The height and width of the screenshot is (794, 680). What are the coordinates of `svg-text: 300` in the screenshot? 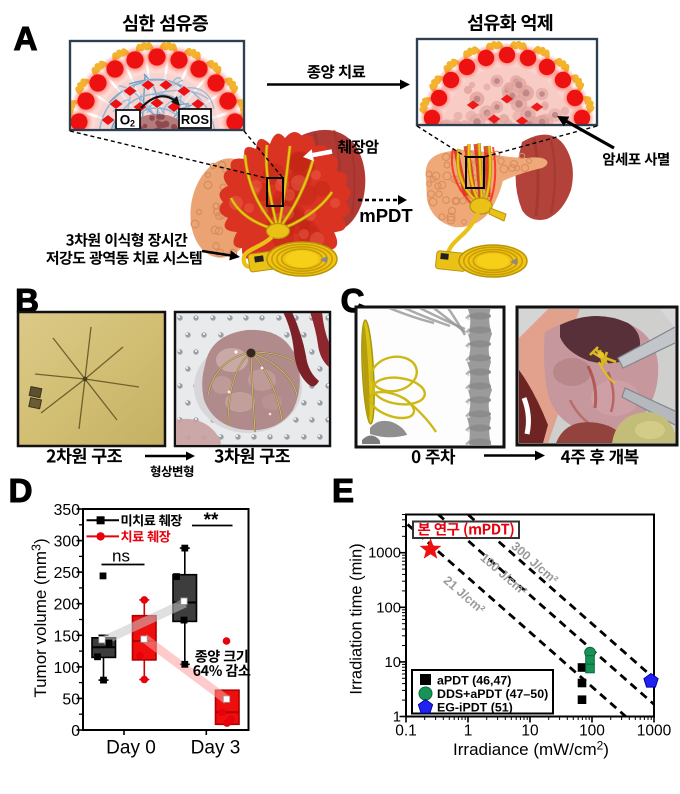 It's located at (67, 542).